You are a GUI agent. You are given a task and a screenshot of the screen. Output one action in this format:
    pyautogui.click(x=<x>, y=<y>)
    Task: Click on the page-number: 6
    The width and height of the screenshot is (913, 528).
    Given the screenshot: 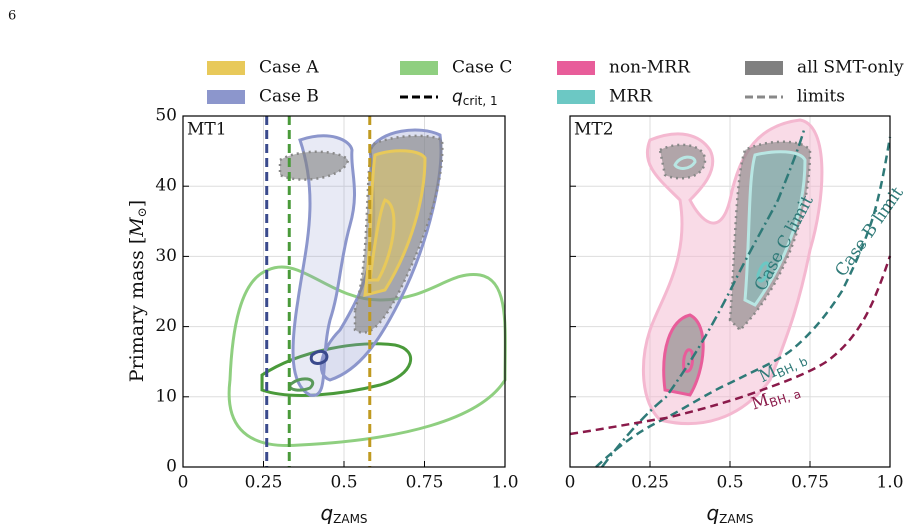 What is the action you would take?
    pyautogui.click(x=12, y=16)
    